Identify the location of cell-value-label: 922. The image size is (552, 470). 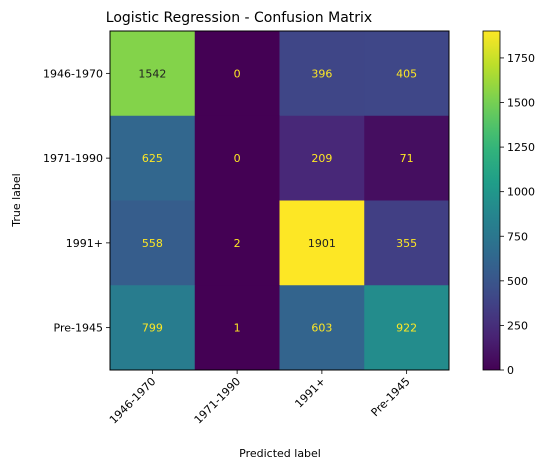
(406, 328).